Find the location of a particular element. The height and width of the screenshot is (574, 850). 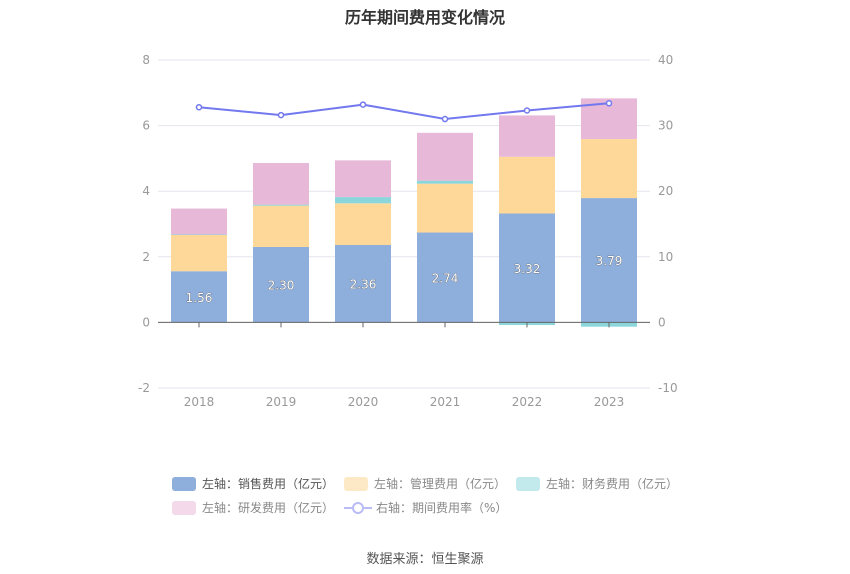

bar-data-label: 2.36 is located at coordinates (363, 285).